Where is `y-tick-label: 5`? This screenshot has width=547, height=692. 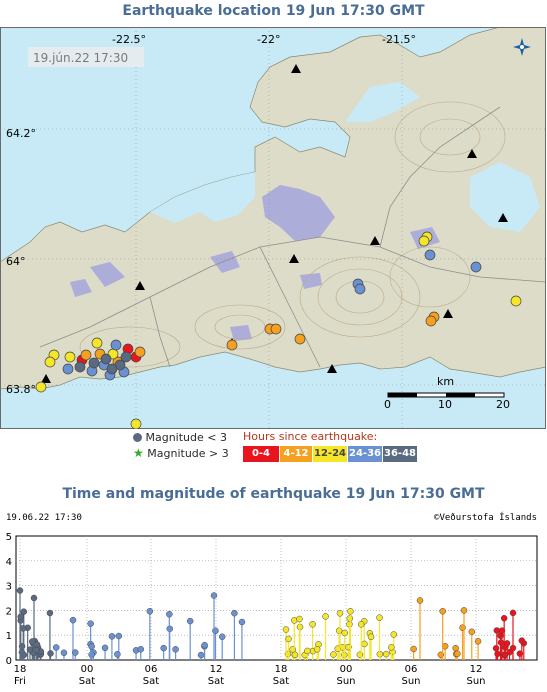 y-tick-label: 5 is located at coordinates (9, 537).